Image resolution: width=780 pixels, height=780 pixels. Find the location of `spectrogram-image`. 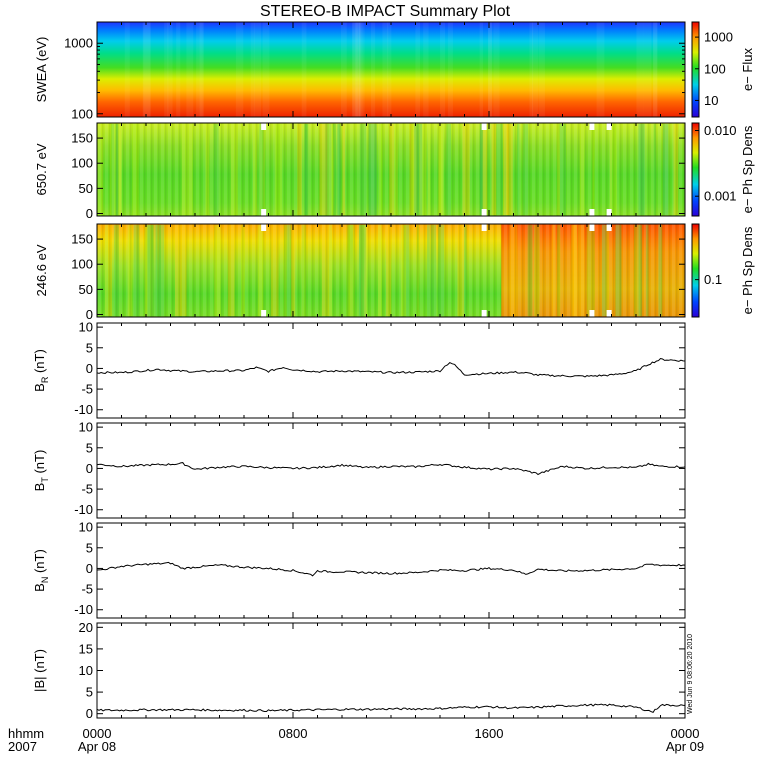

spectrogram-image is located at coordinates (391, 69).